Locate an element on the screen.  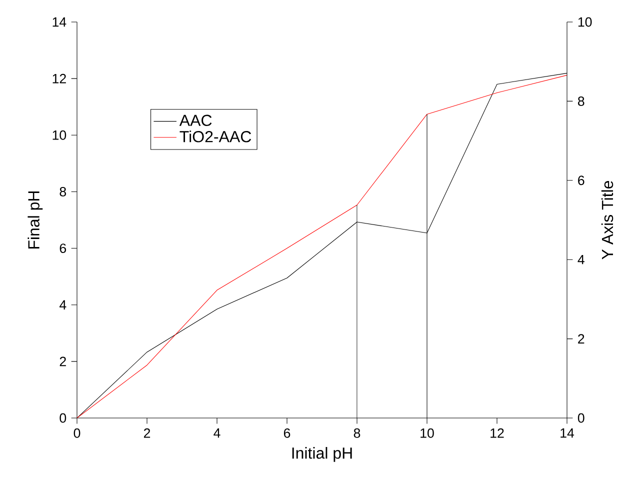
y-tick-label: 14 is located at coordinates (59, 22).